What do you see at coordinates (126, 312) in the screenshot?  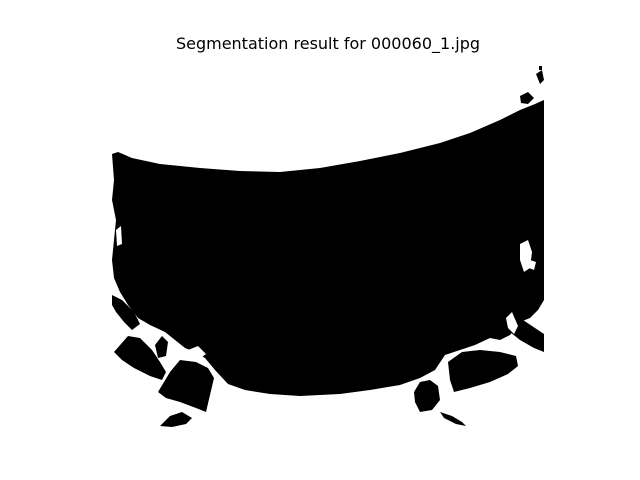 I see `mask-left-fragment` at bounding box center [126, 312].